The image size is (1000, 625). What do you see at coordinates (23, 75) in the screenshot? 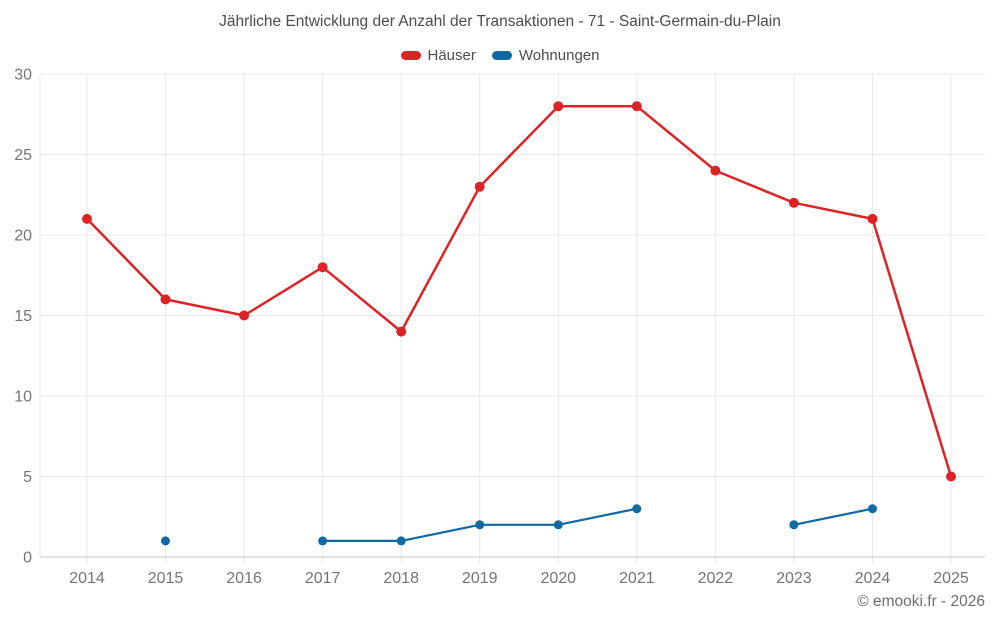
I see `y-tick-label: 30` at bounding box center [23, 75].